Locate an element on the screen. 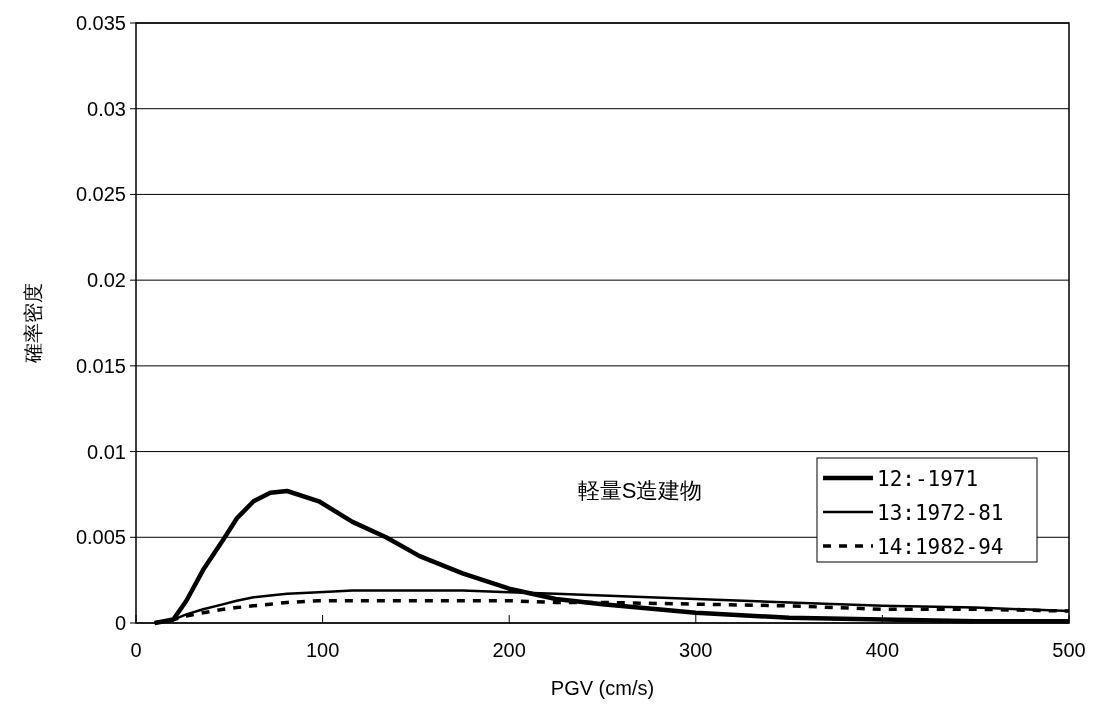 Image resolution: width=1094 pixels, height=717 pixels. x-tick-label: 400 is located at coordinates (882, 650).